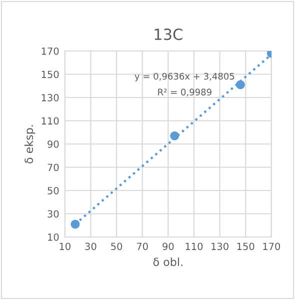  Describe the element at coordinates (53, 190) in the screenshot. I see `y-tick-label: 50` at that location.